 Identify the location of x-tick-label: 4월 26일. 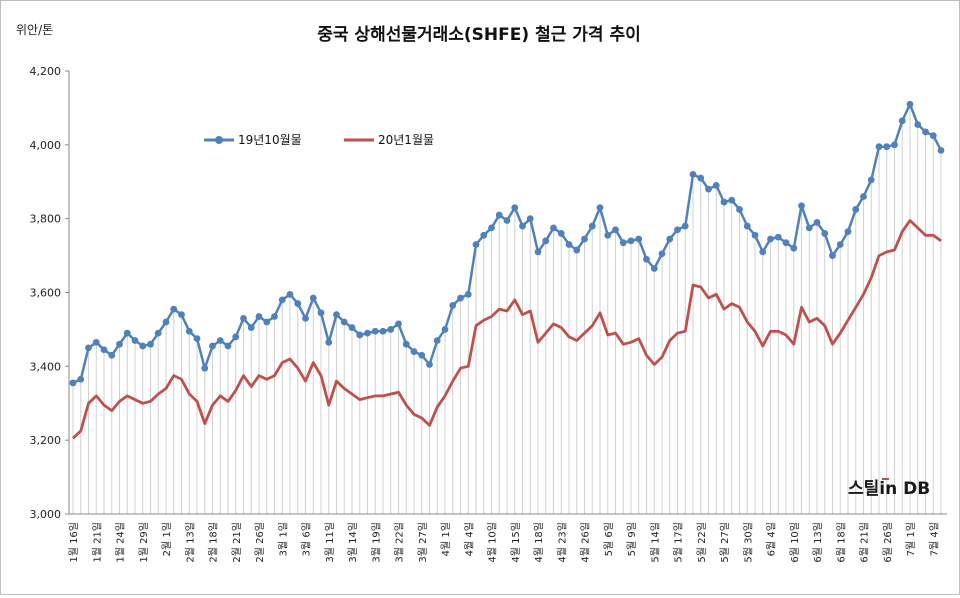
(586, 542).